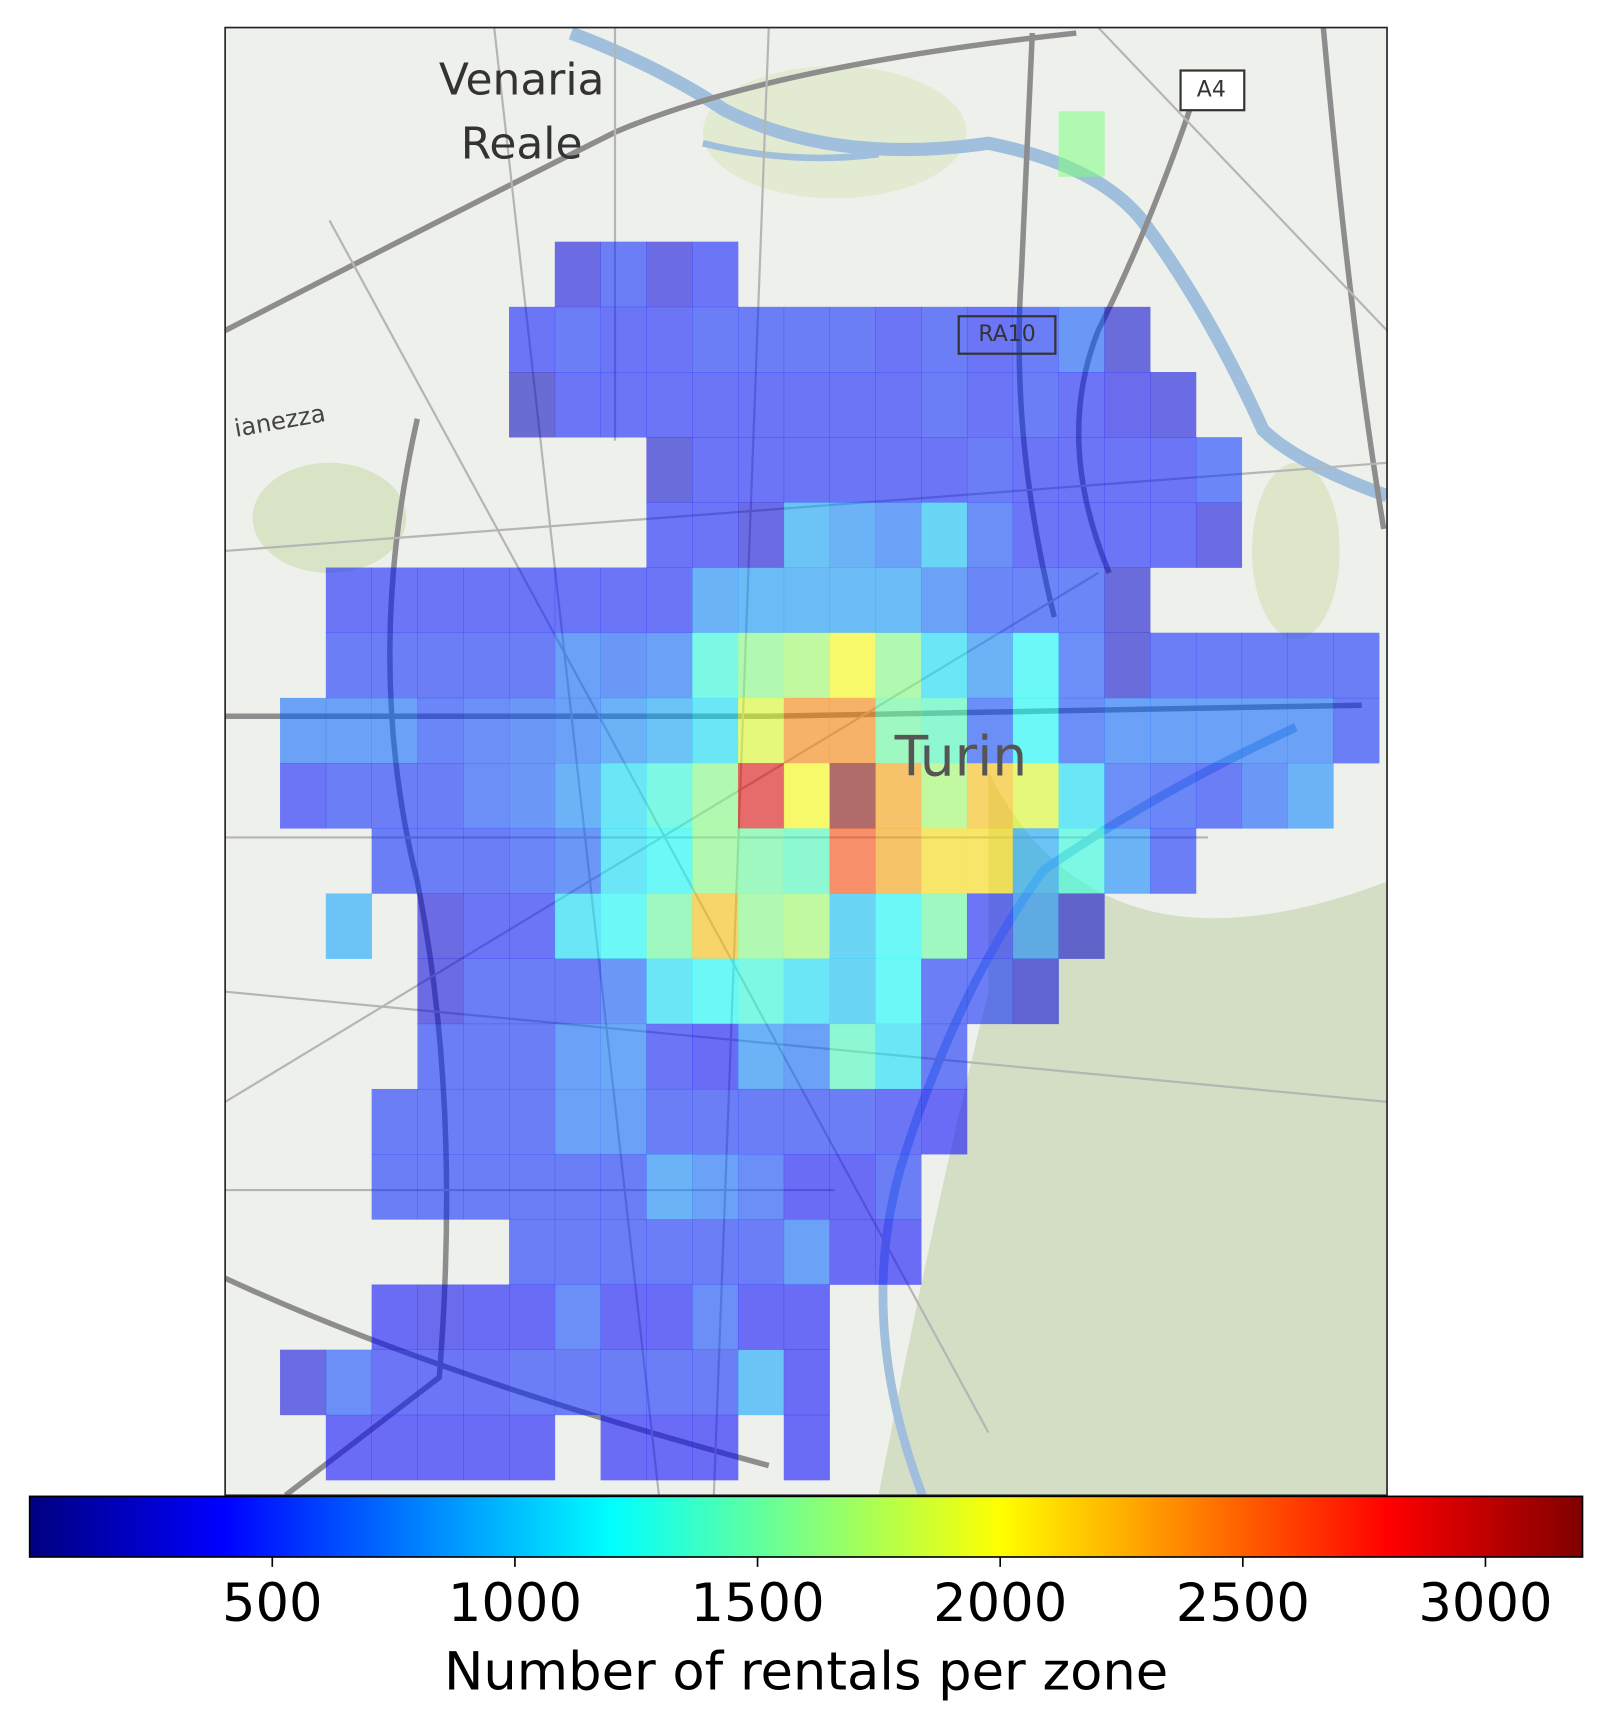 Image resolution: width=1610 pixels, height=1719 pixels. Describe the element at coordinates (806, 1526) in the screenshot. I see `colorbar` at that location.